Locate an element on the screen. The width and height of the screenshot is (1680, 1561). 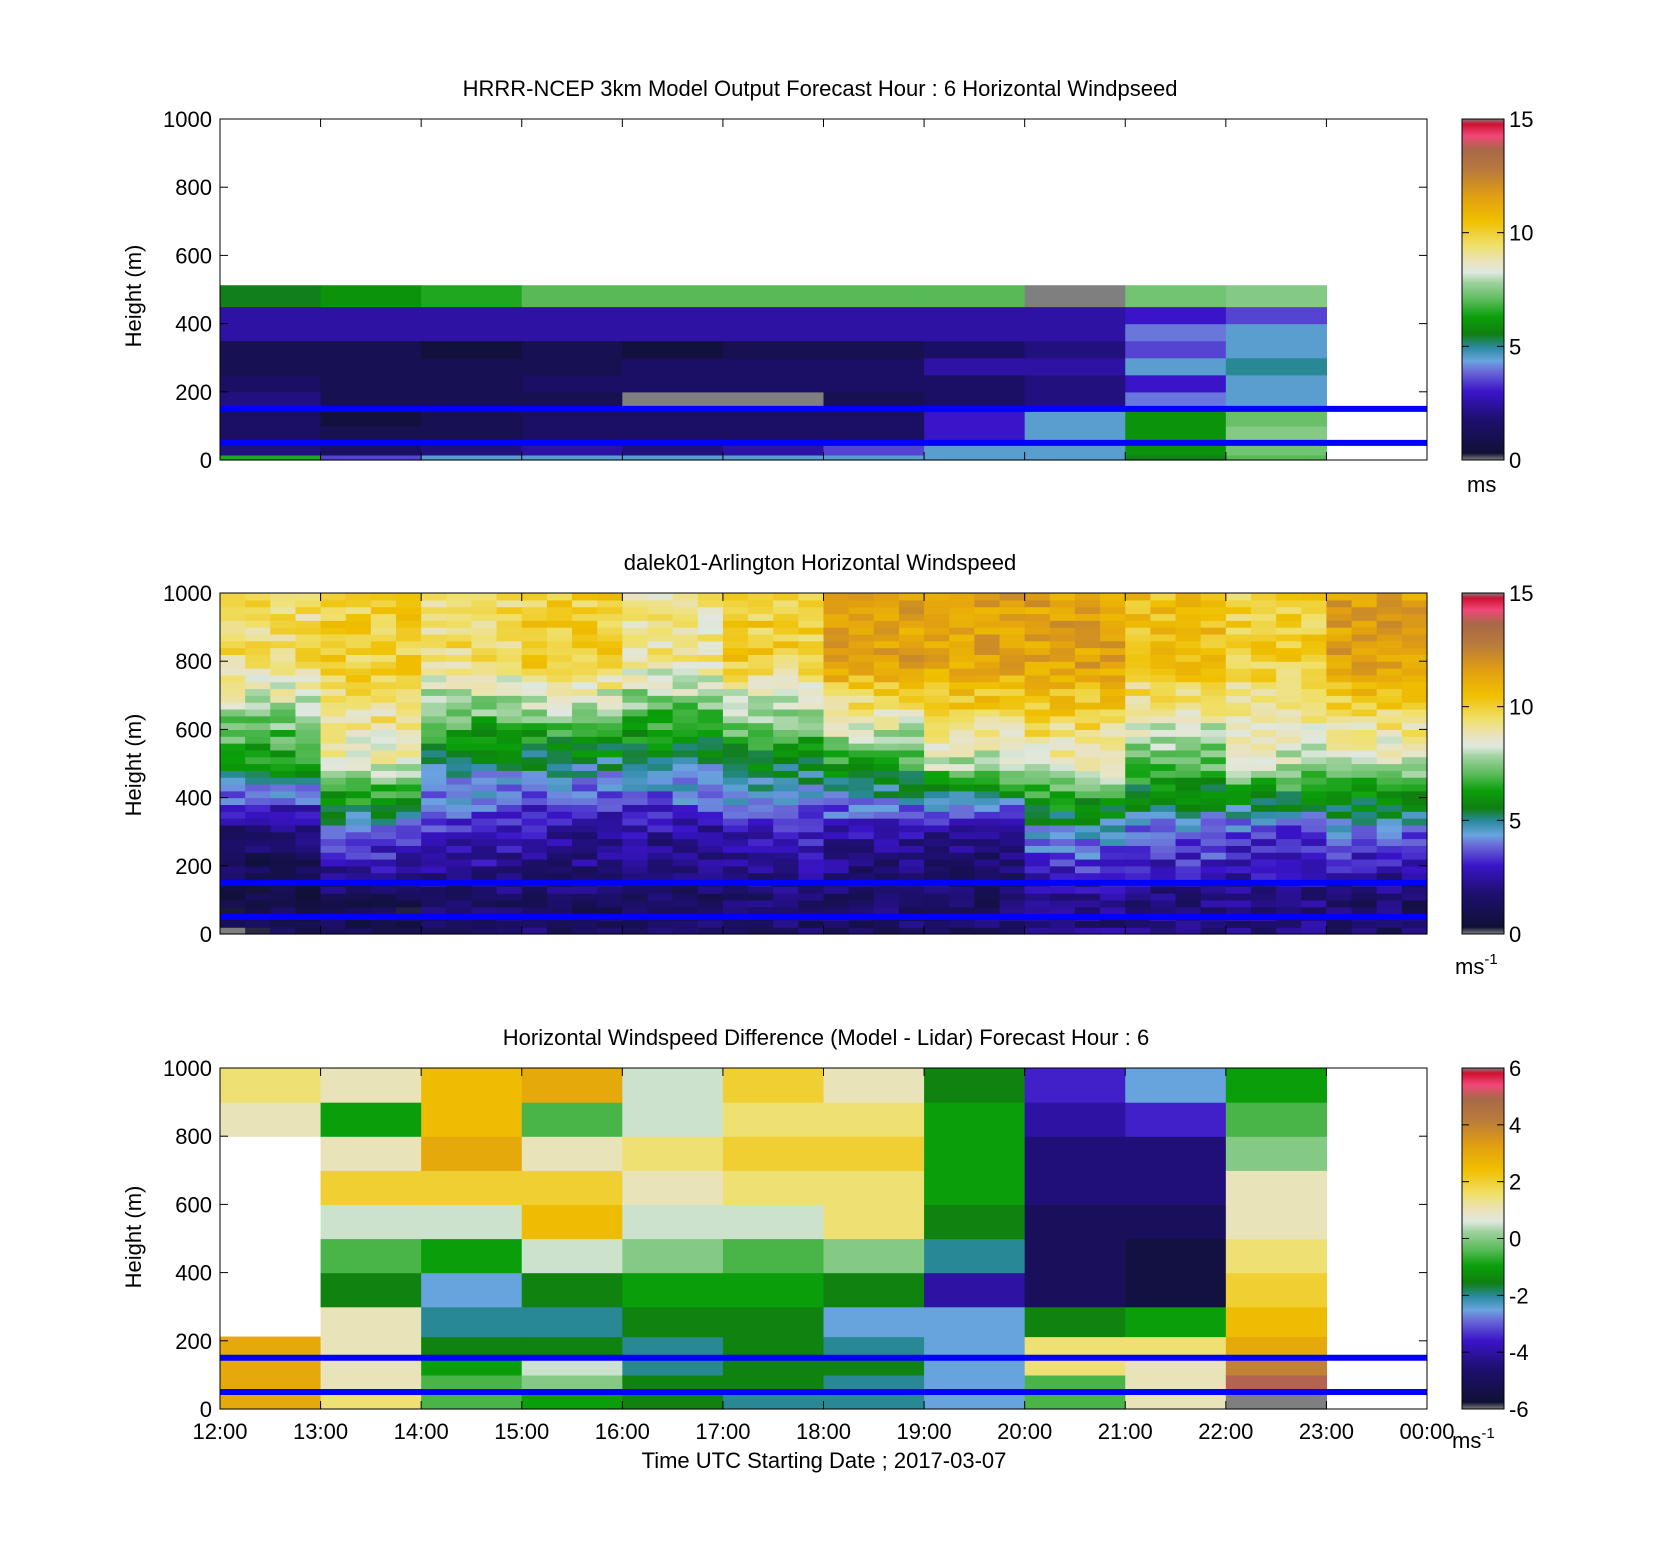
lidar-title: dalek01-Arlington Horizontal Windspeed is located at coordinates (820, 562).